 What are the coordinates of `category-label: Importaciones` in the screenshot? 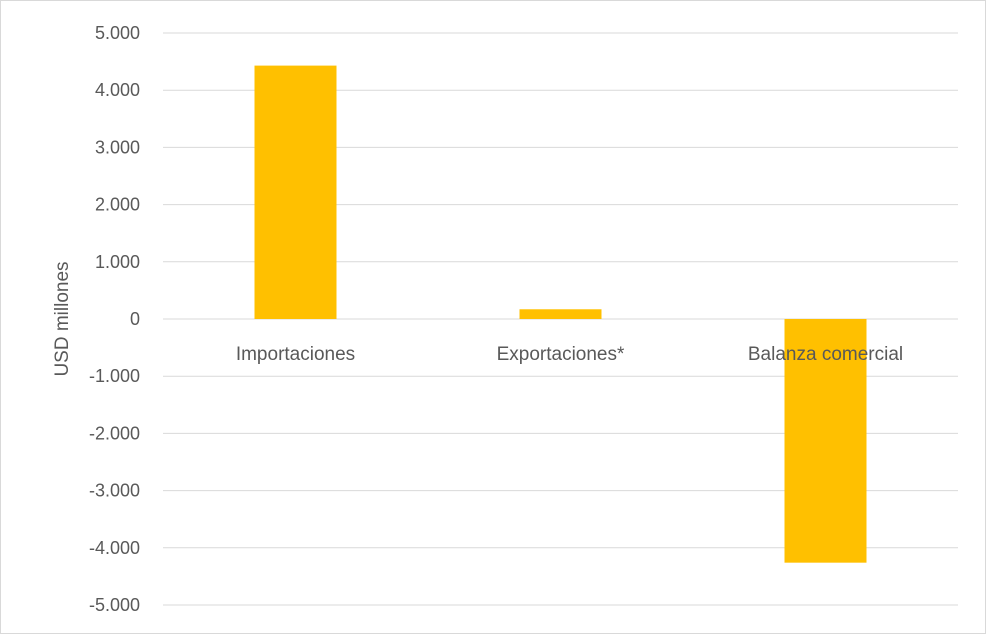 It's located at (295, 354).